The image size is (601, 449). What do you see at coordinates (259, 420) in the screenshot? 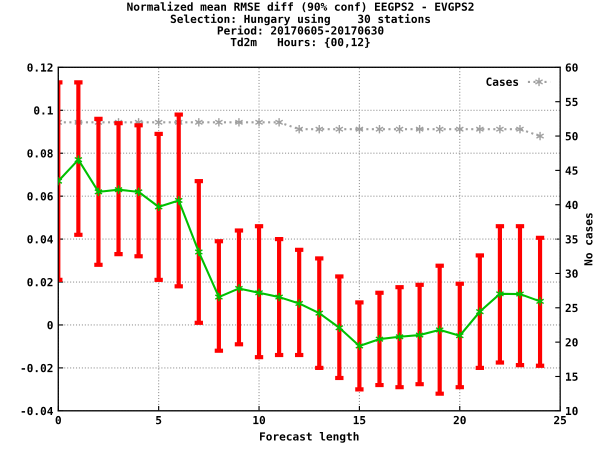
I see `x-tick-label: 10` at bounding box center [259, 420].